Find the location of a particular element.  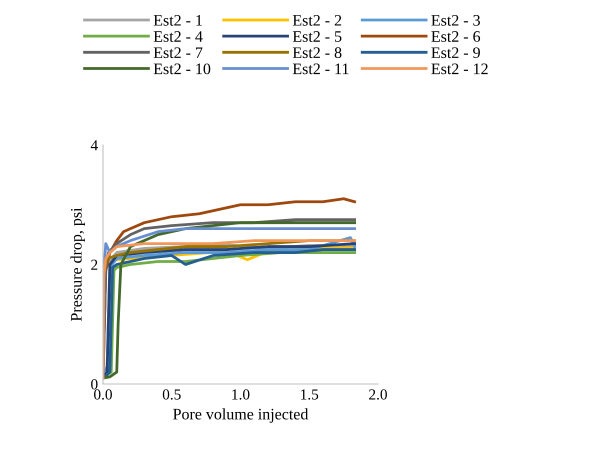

legend-label: Est2 - 2 is located at coordinates (317, 20).